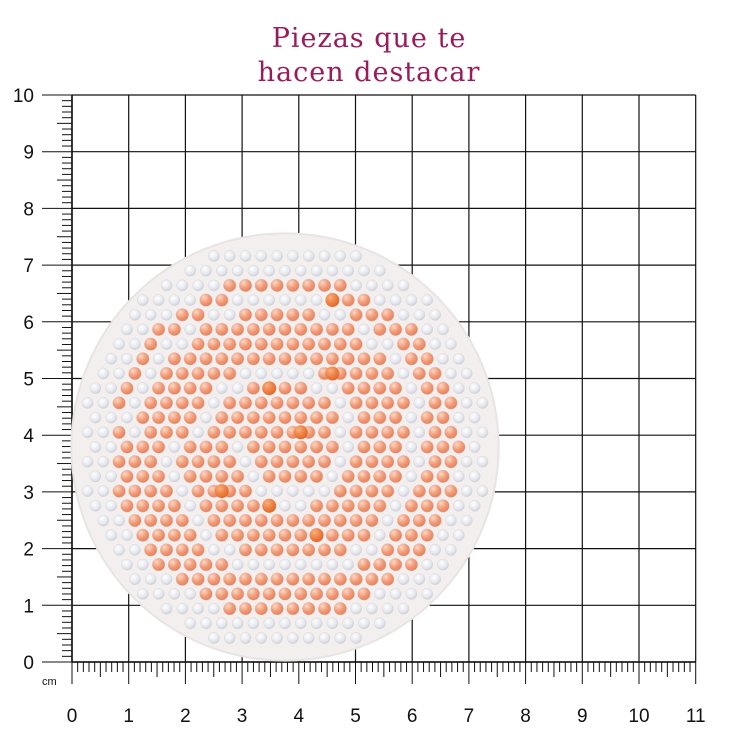 The width and height of the screenshot is (738, 738). What do you see at coordinates (369, 72) in the screenshot?
I see `title-line-2: hacen destacar` at bounding box center [369, 72].